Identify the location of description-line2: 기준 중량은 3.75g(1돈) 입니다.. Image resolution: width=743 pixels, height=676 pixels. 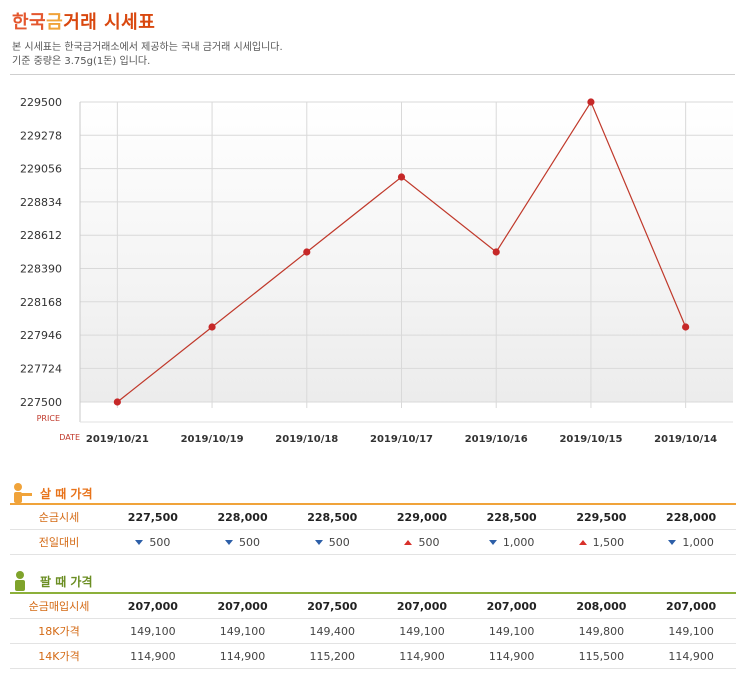
(81, 61).